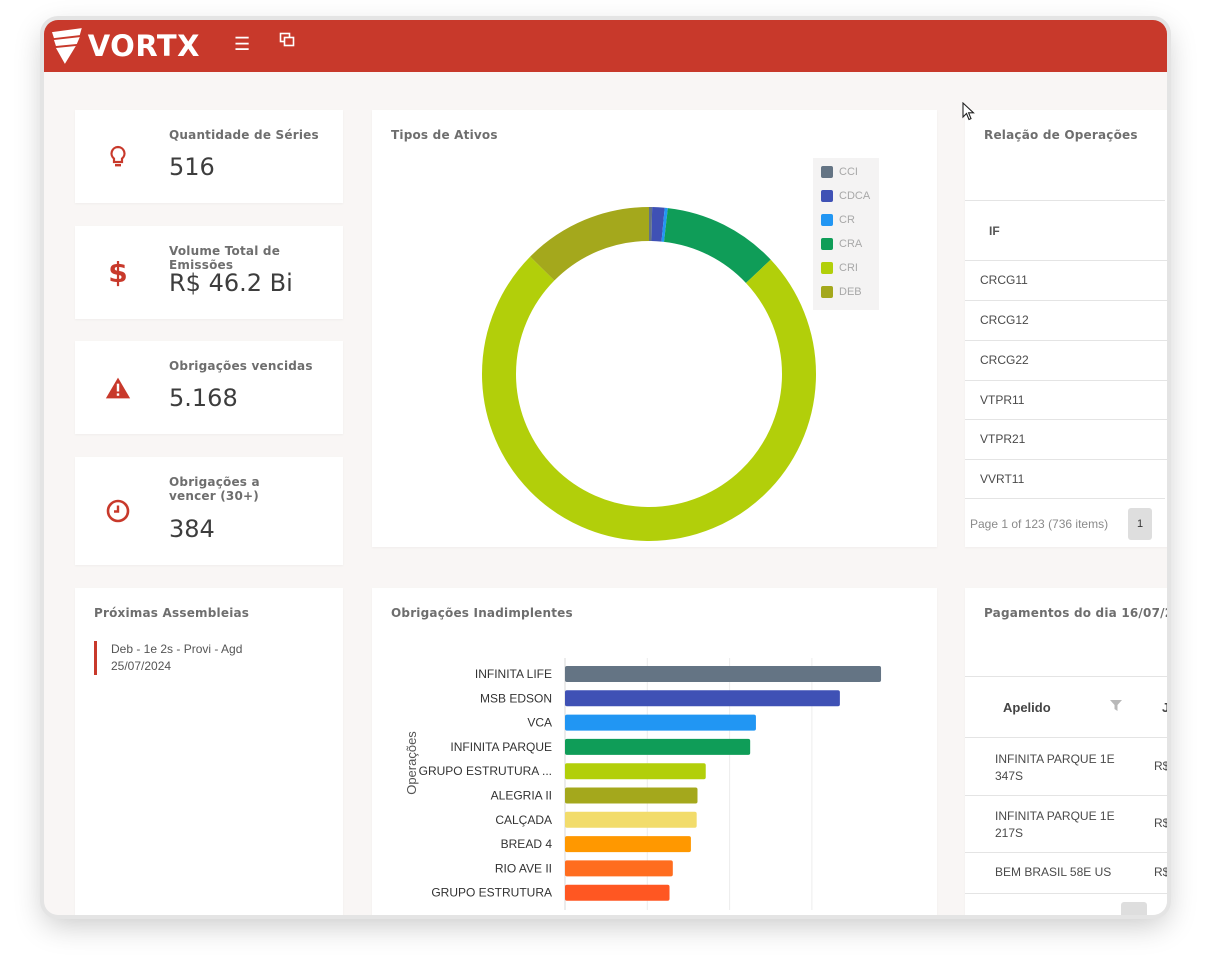  I want to click on y-tick-label: ALEGRIA II, so click(521, 796).